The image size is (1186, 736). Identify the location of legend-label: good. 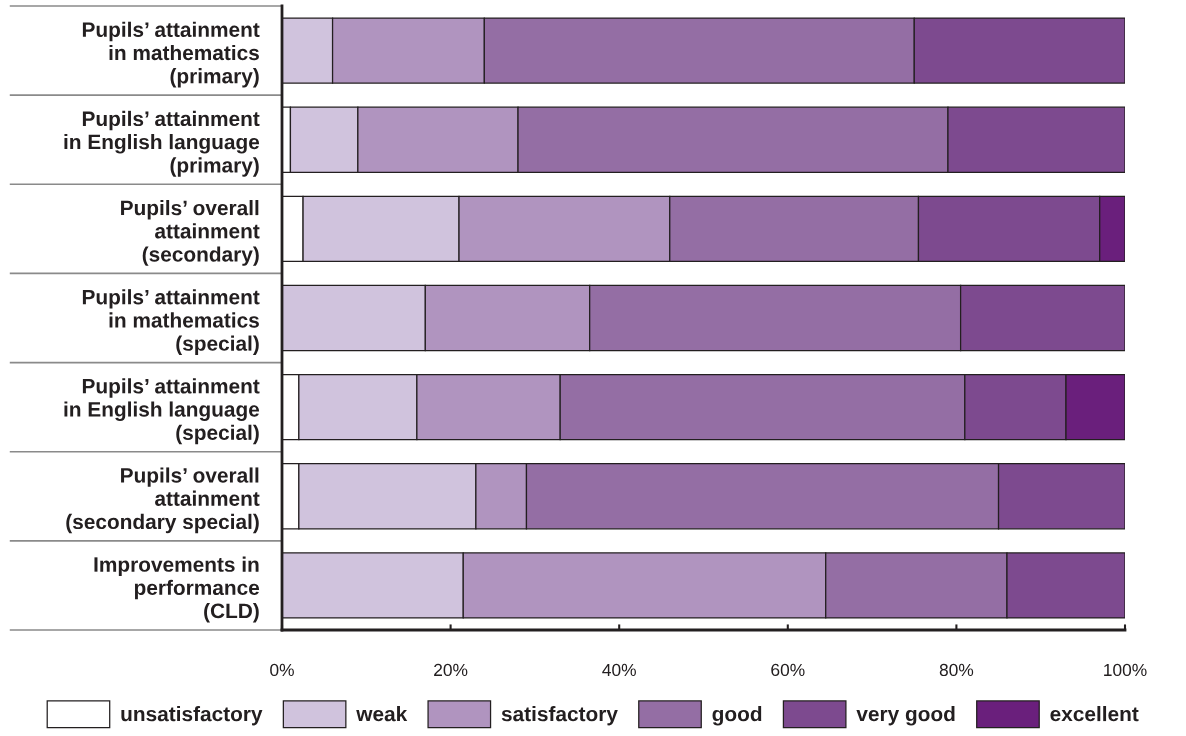
(737, 716).